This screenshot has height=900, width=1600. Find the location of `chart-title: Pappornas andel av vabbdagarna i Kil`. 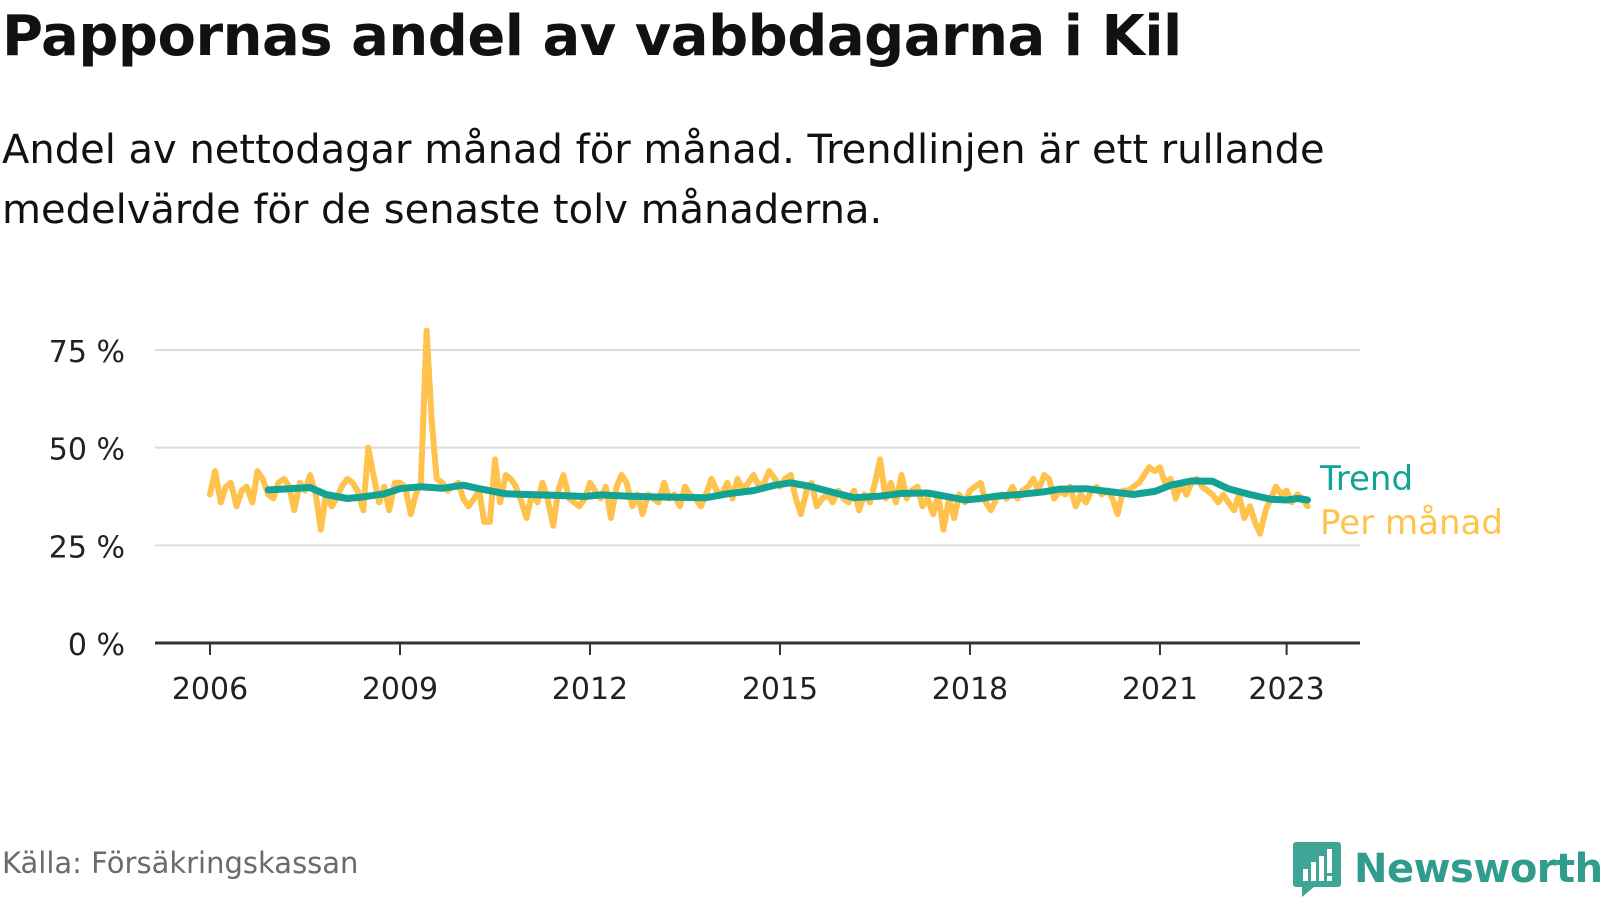

chart-title: Pappornas andel av vabbdagarna i Kil is located at coordinates (592, 36).